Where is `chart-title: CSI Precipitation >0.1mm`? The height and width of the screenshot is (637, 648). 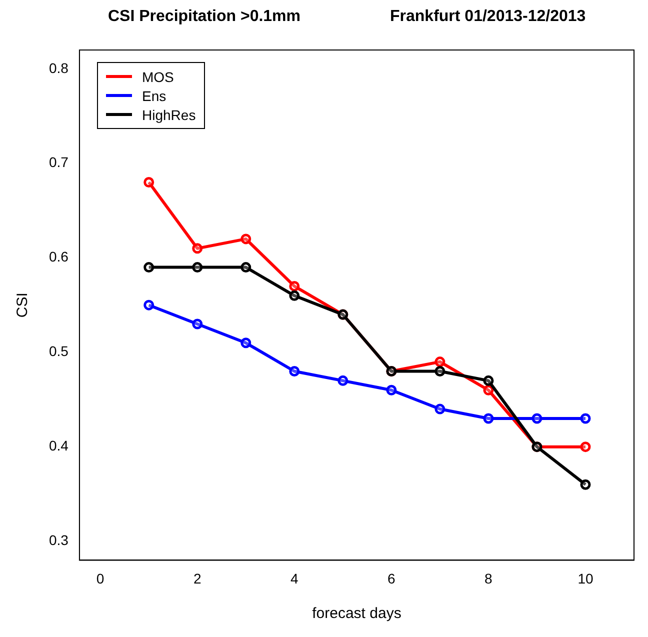 chart-title: CSI Precipitation >0.1mm is located at coordinates (204, 17).